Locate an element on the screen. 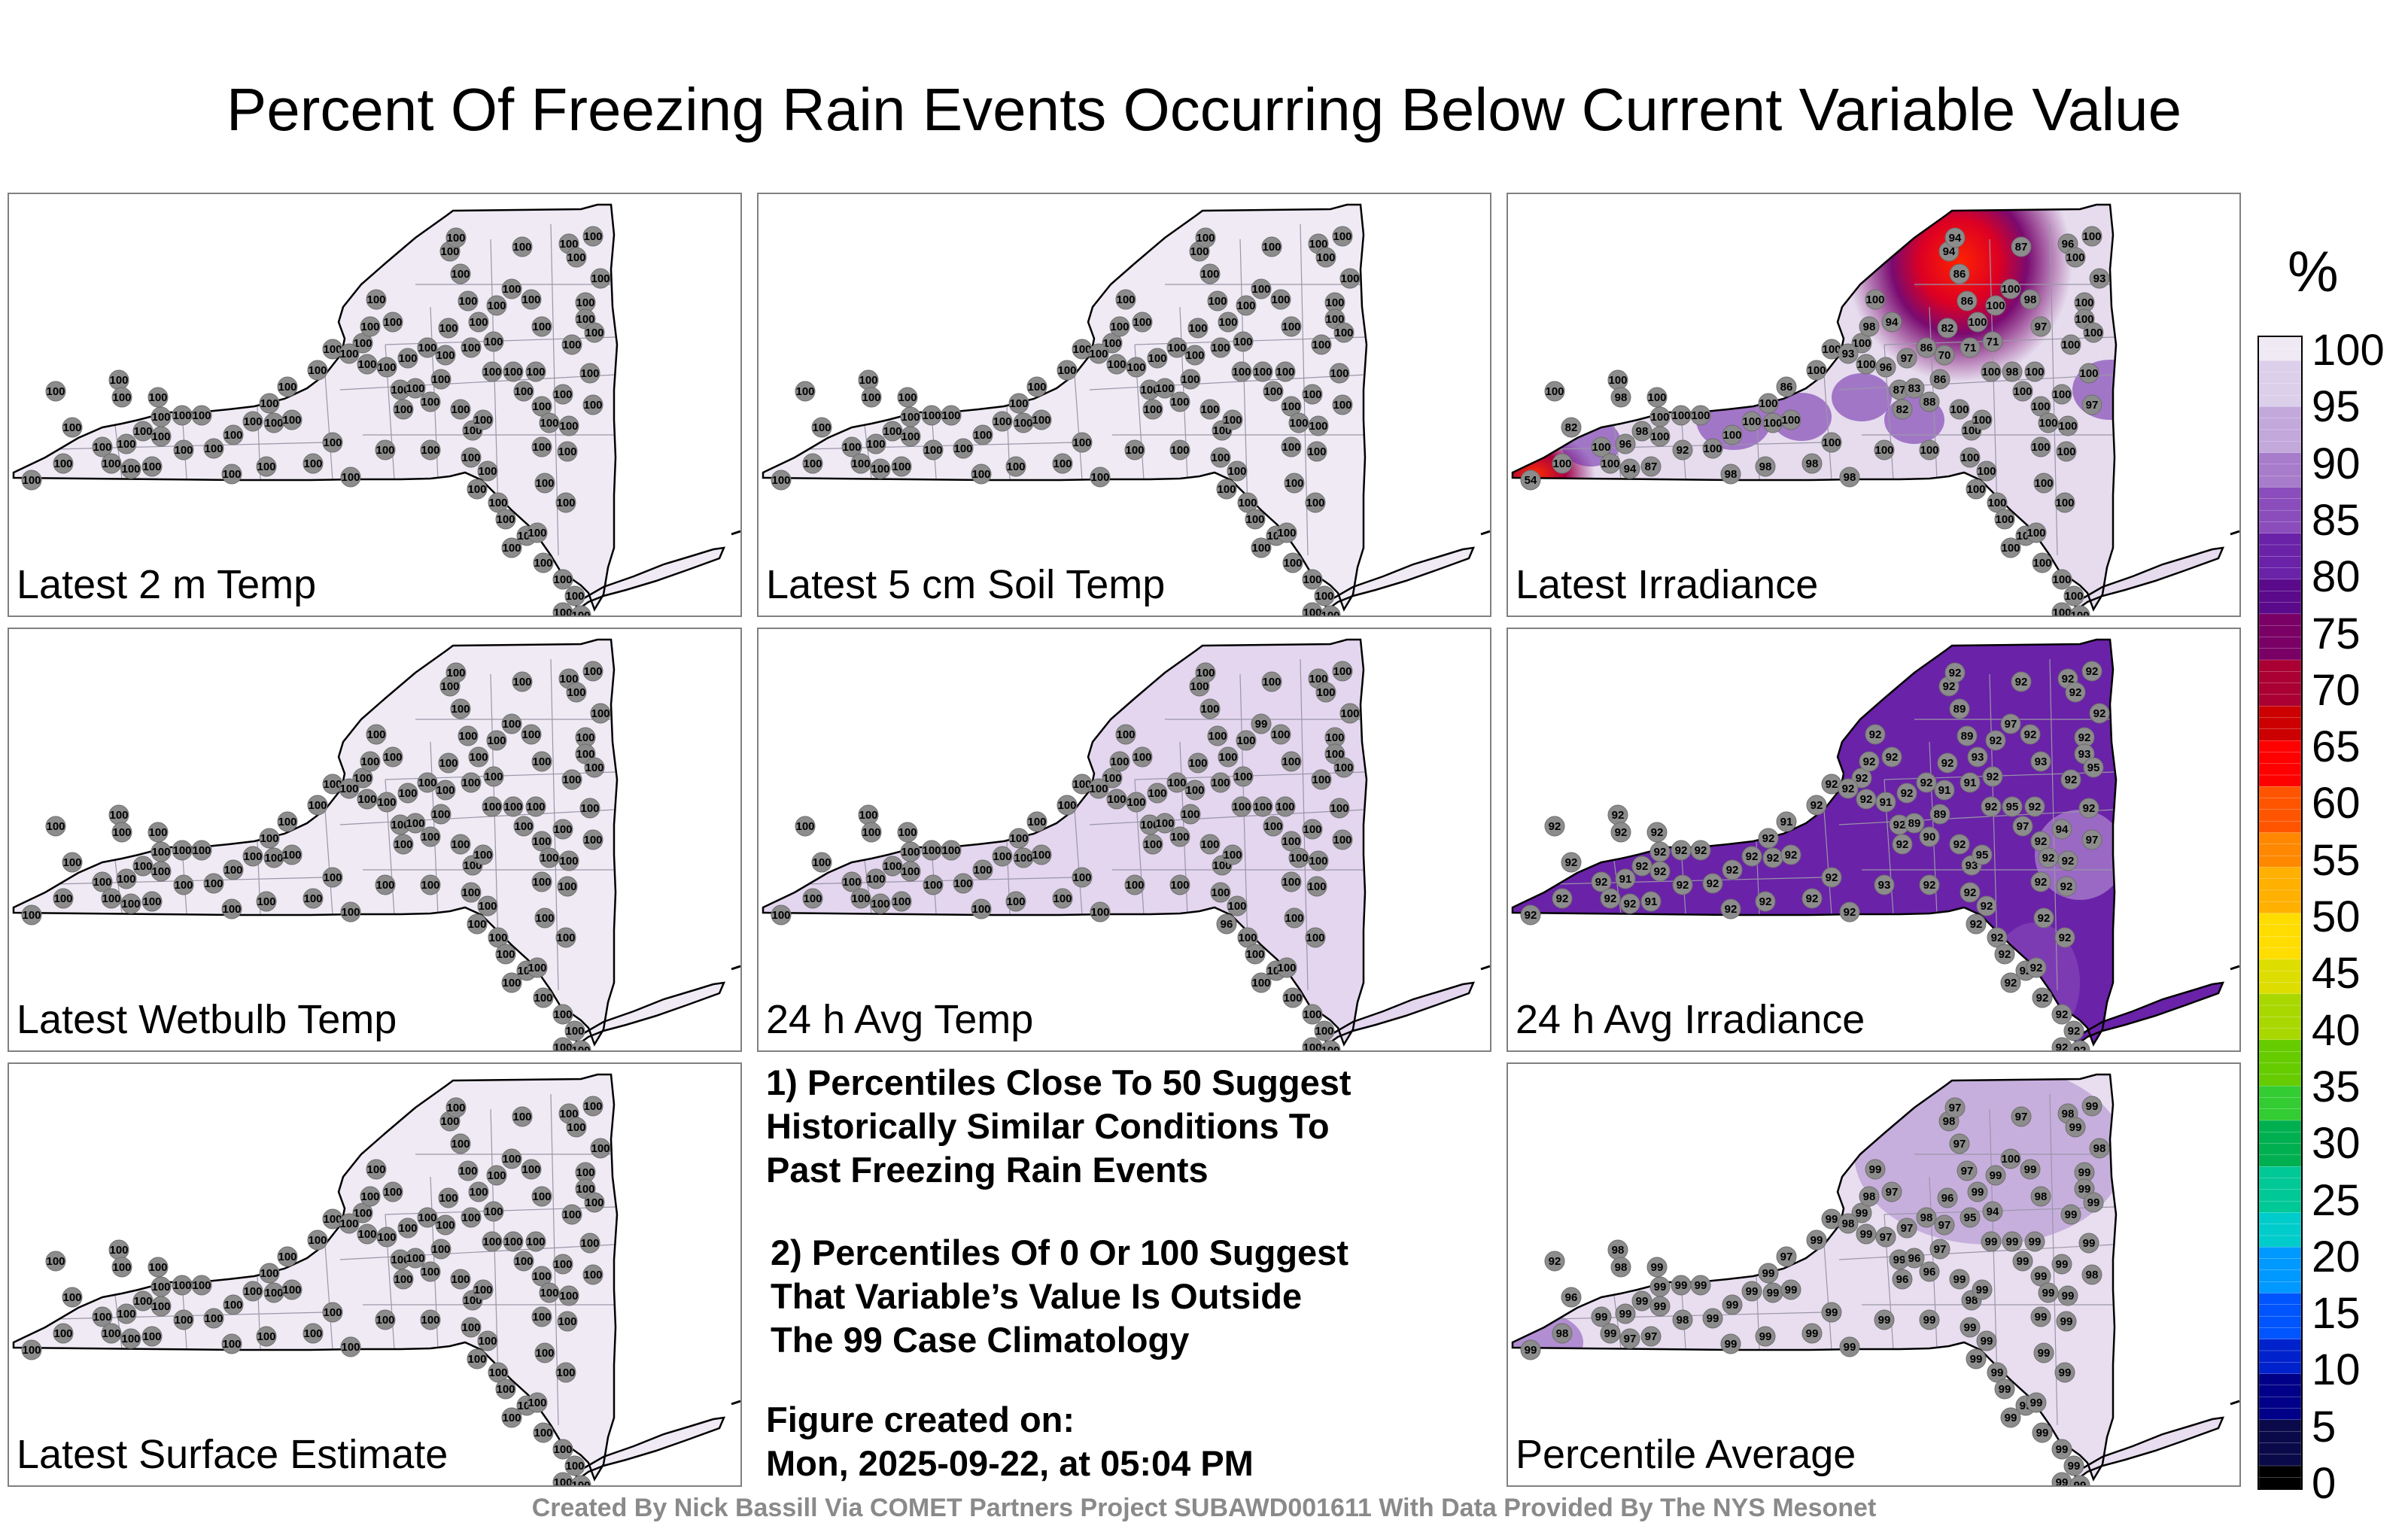 The height and width of the screenshot is (1535, 2408). station-marker: 89 is located at coordinates (1914, 823).